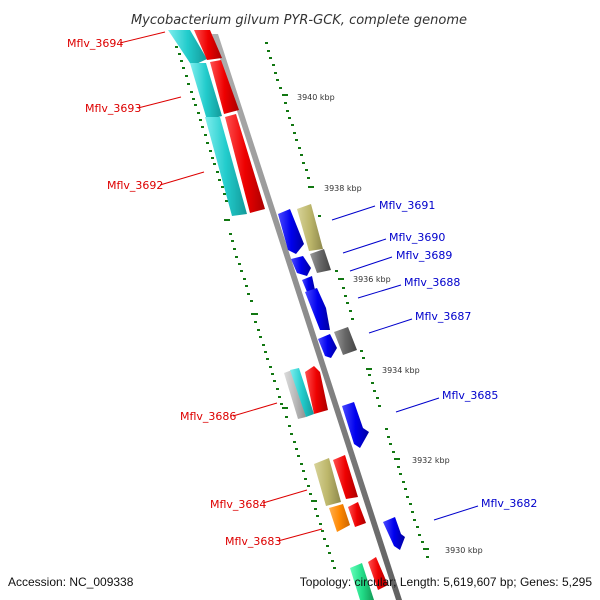  Describe the element at coordinates (401, 370) in the screenshot. I see `scale-label: 3934 kbp` at that location.